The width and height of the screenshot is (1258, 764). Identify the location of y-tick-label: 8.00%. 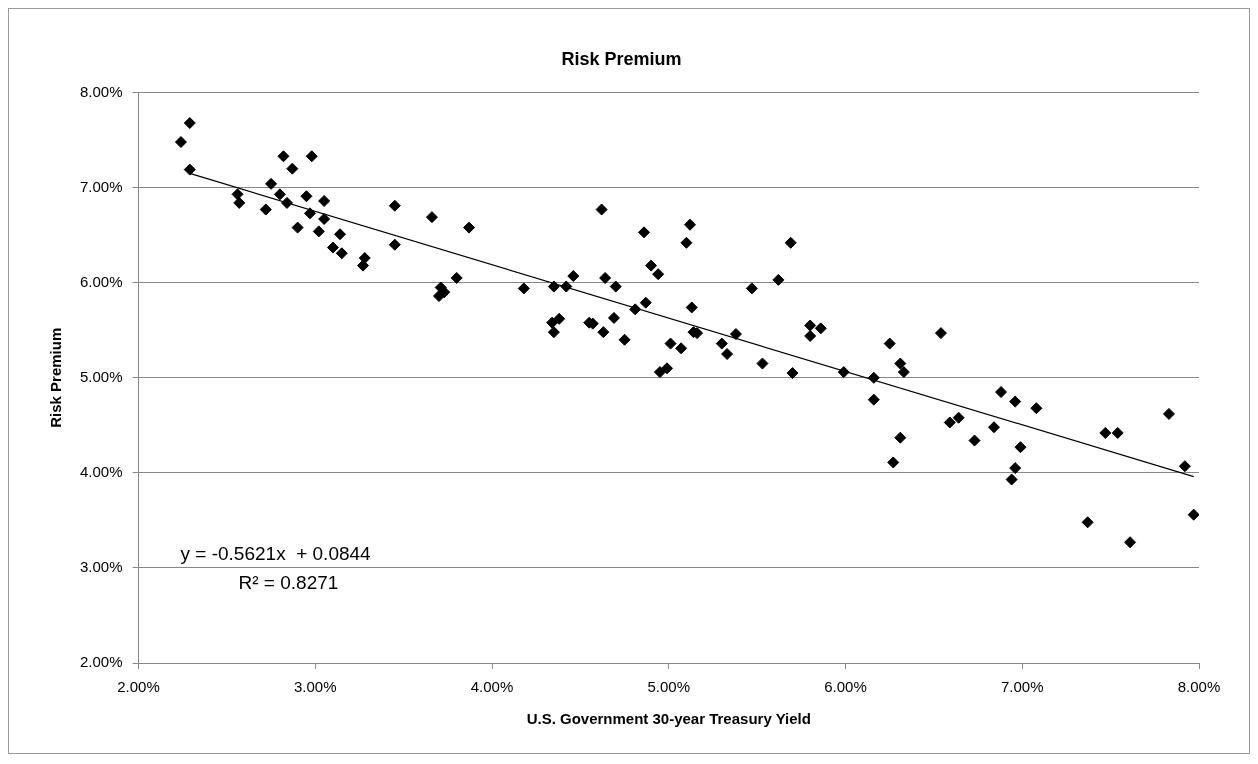
(101, 91).